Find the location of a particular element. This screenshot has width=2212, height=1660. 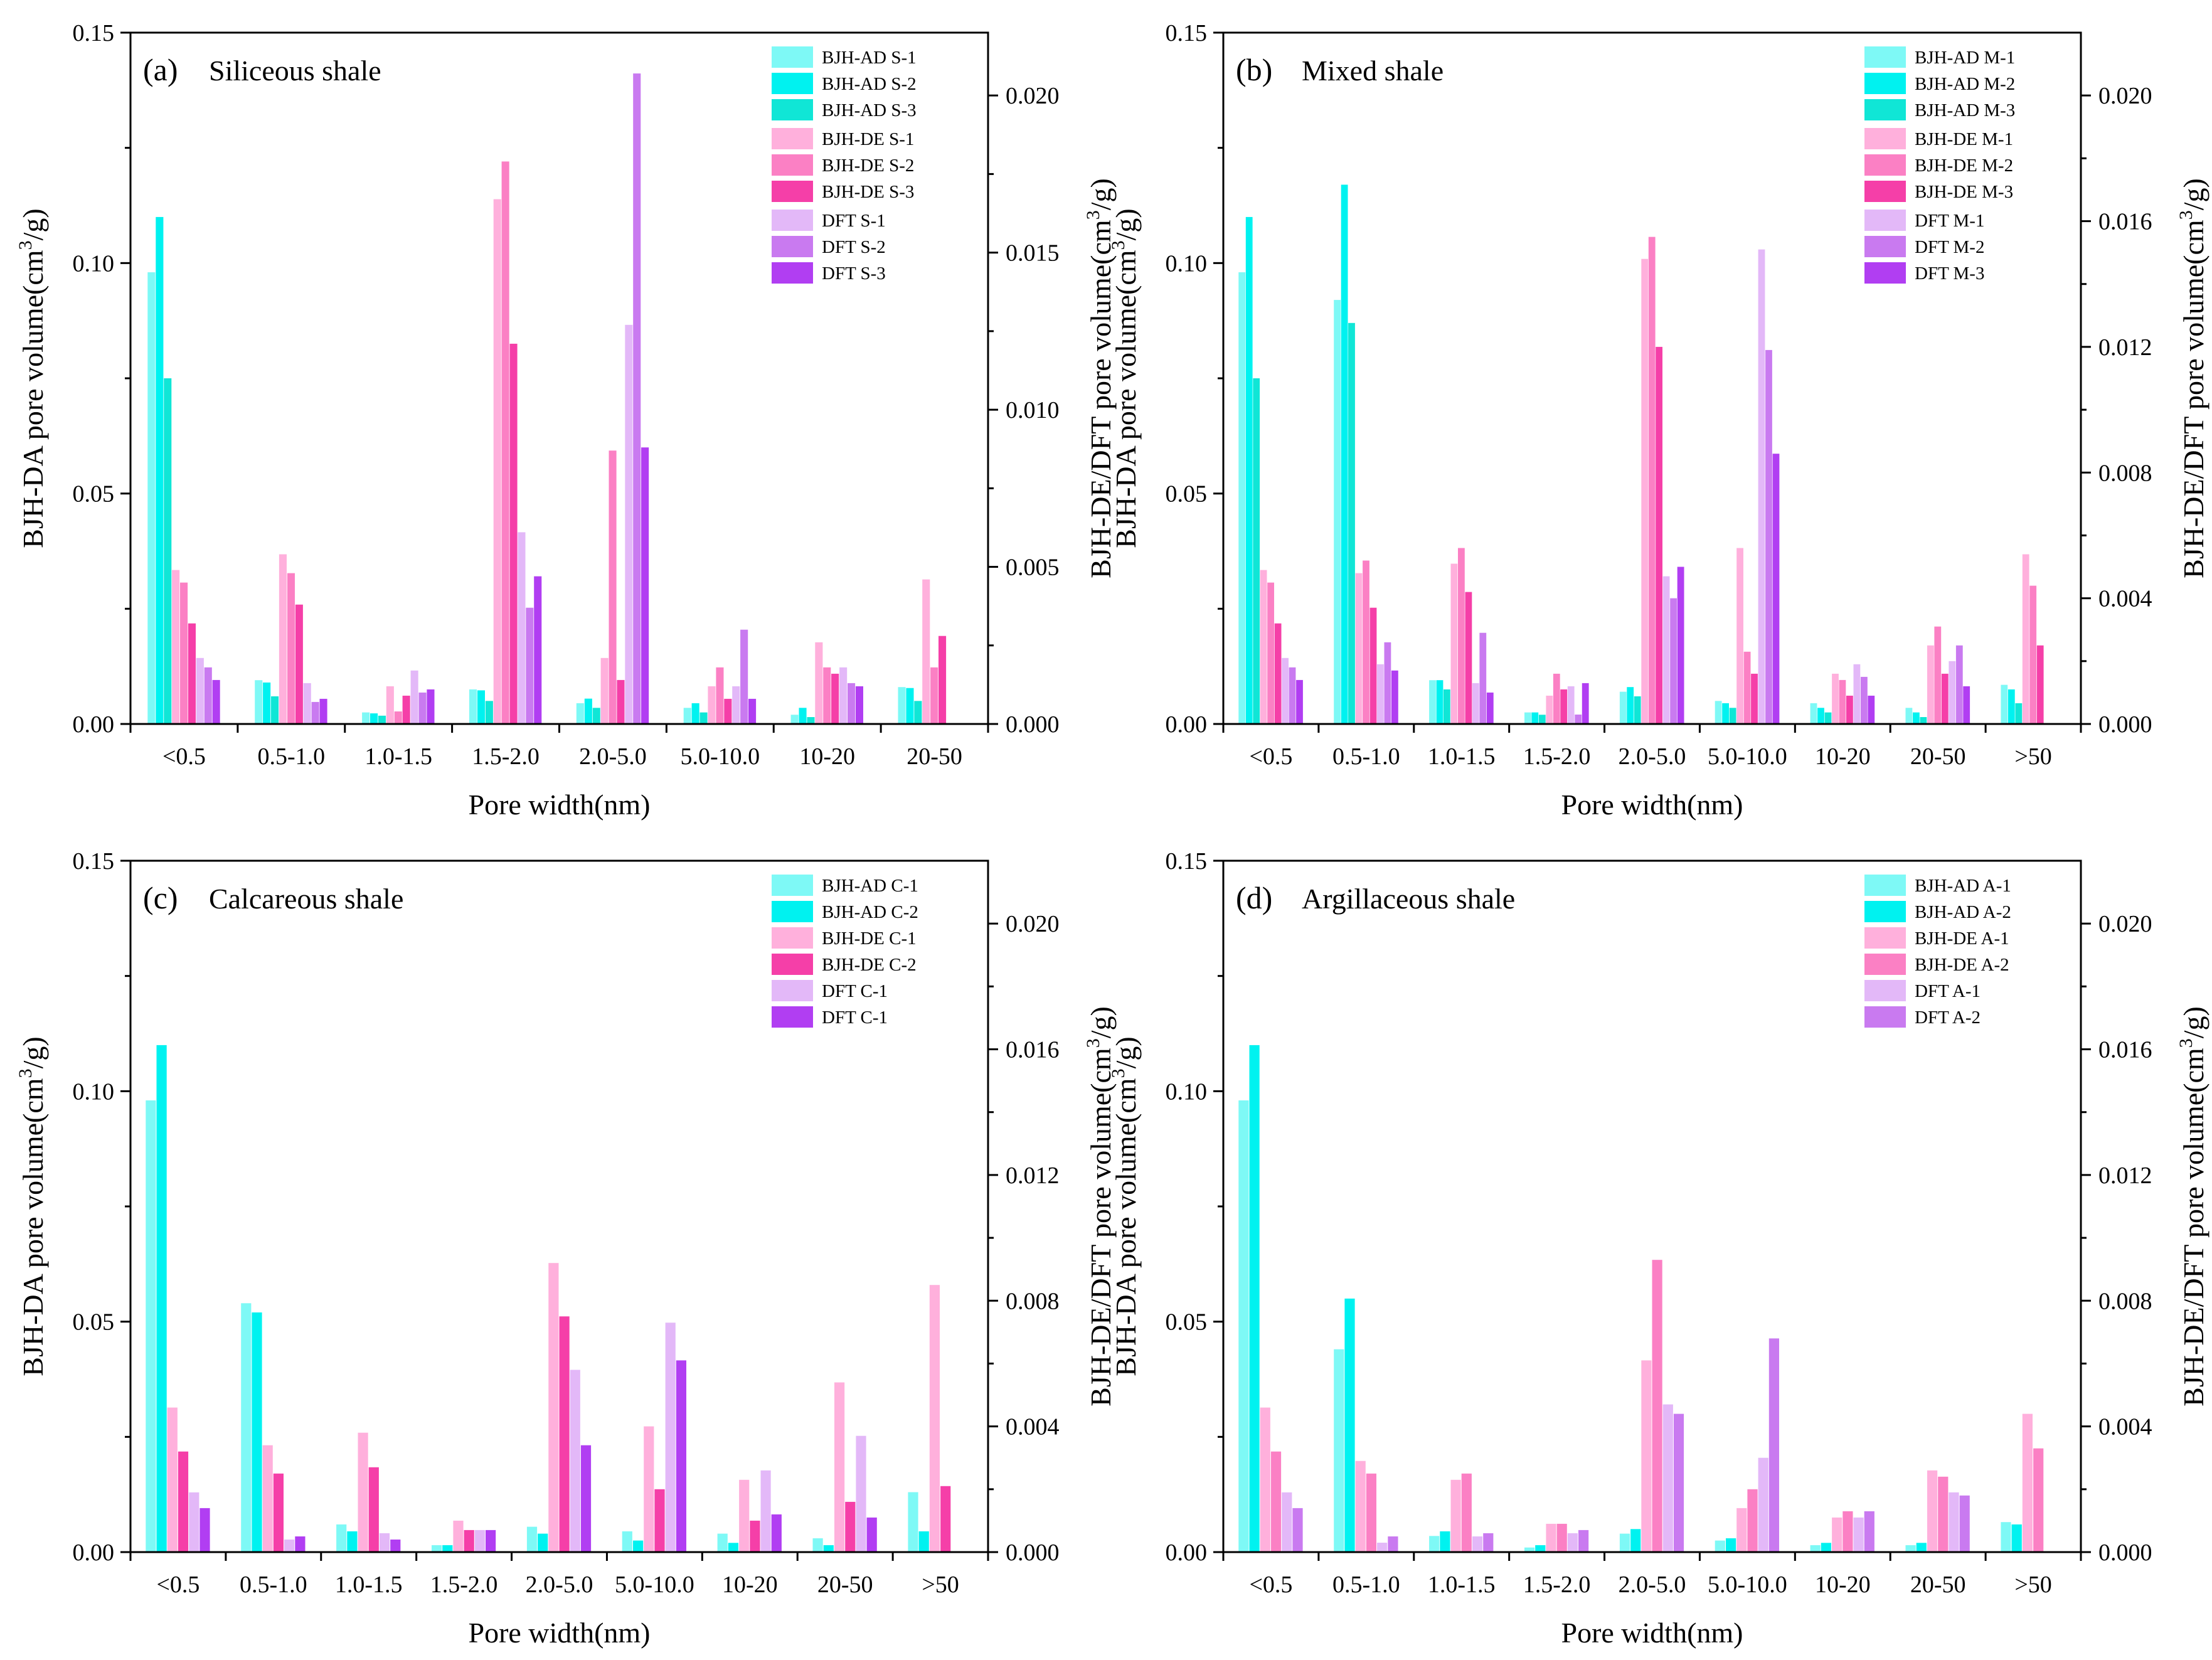

left-y-title-part: BJH-DA pore volume(cm is located at coordinates (33, 1227).